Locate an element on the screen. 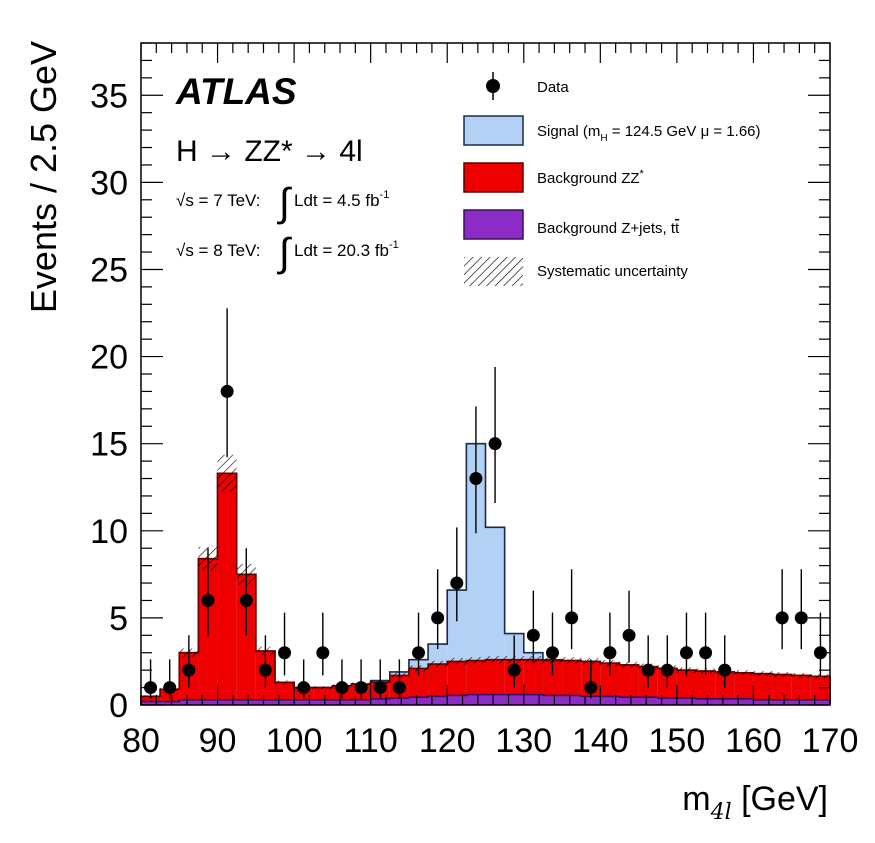 Image resolution: width=875 pixels, height=843 pixels. svg-text: √s = 8 TeV: is located at coordinates (218, 250).